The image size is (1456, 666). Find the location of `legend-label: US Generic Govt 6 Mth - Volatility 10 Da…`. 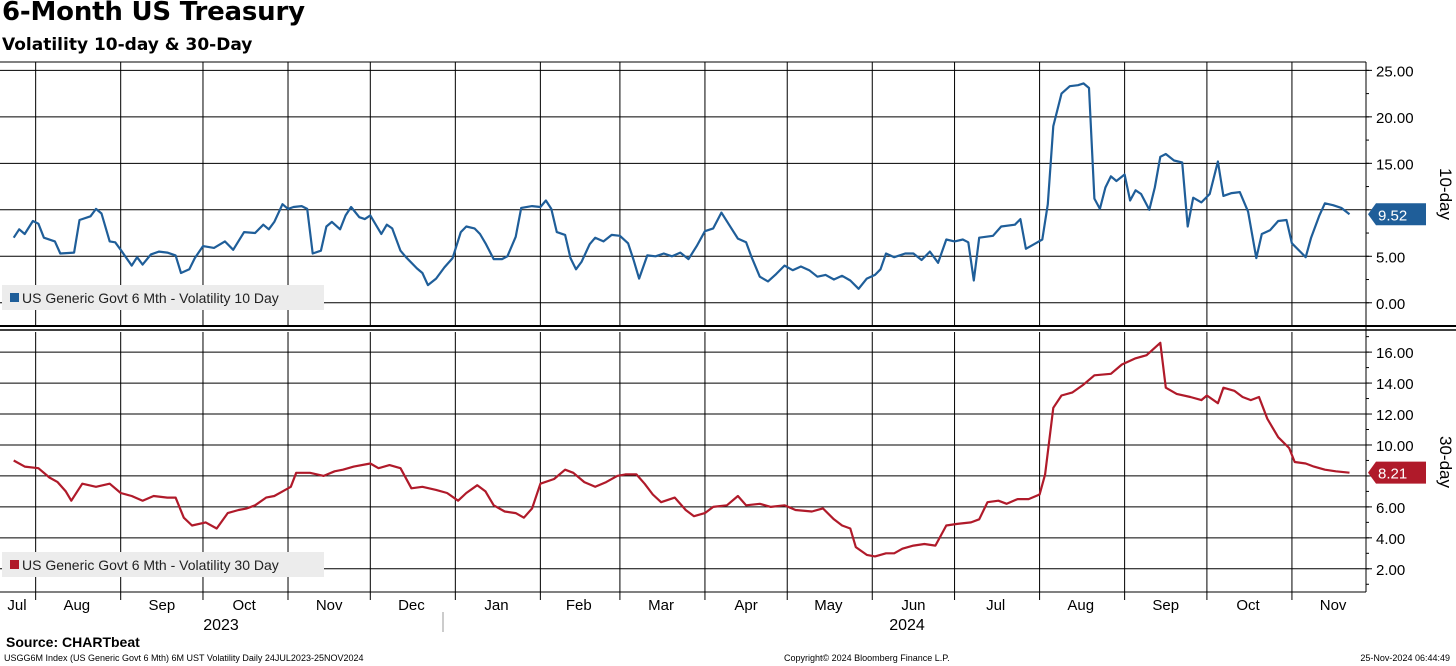

legend-label: US Generic Govt 6 Mth - Volatility 10 Da… is located at coordinates (150, 298).